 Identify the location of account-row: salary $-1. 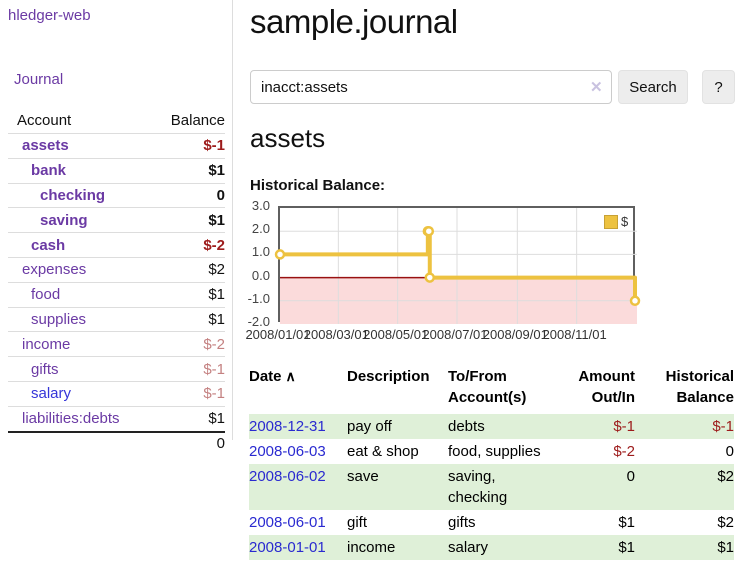
(116, 393).